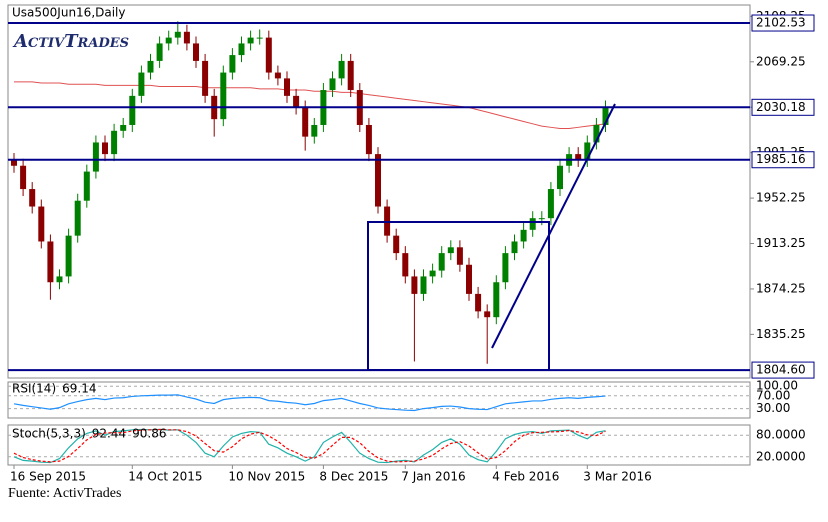  Describe the element at coordinates (149, 434) in the screenshot. I see `indicator-value: 90.86` at that location.